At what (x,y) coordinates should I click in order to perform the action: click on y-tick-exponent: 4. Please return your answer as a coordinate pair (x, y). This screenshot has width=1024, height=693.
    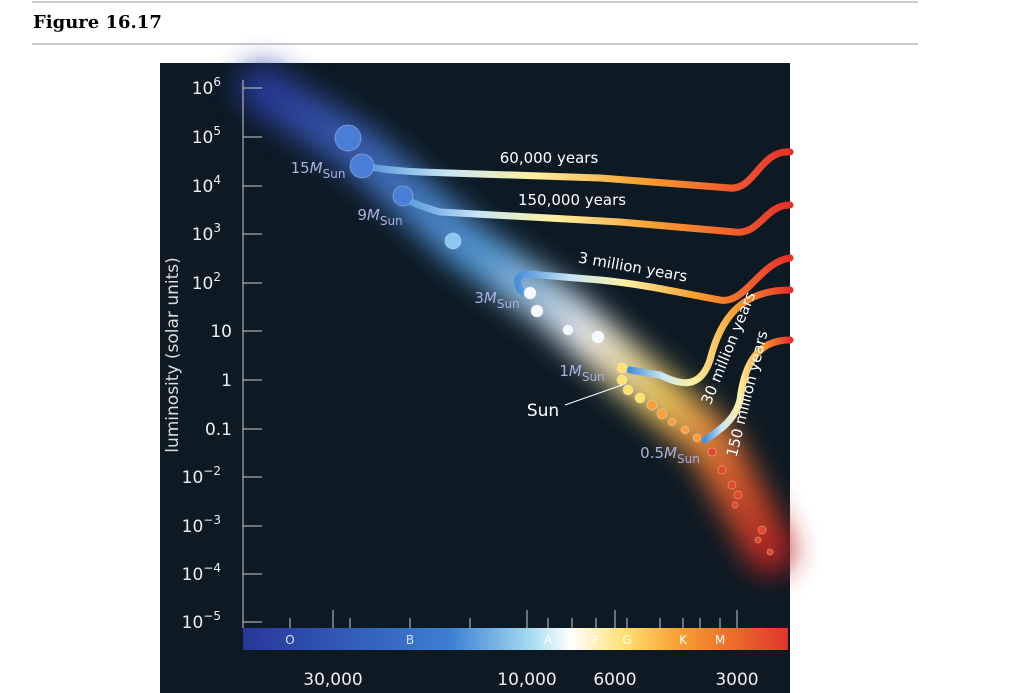
    Looking at the image, I should click on (217, 180).